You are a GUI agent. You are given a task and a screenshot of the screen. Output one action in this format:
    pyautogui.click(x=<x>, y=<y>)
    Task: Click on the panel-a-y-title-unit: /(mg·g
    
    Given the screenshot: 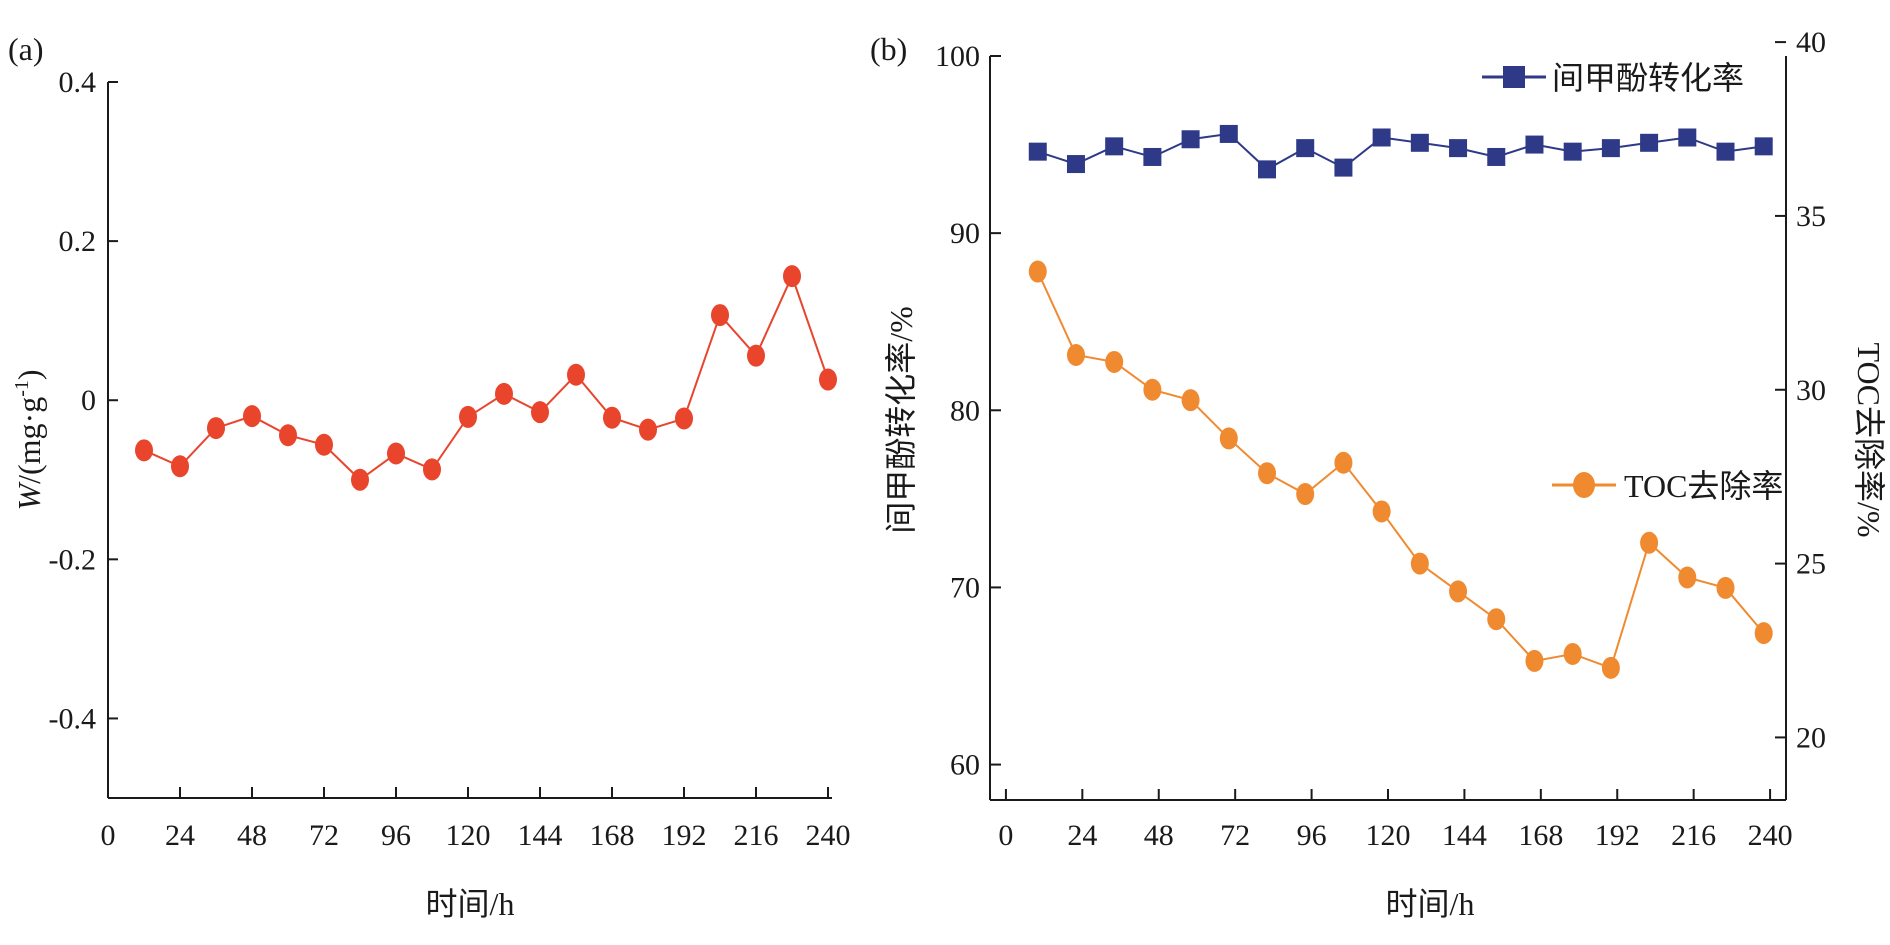 What is the action you would take?
    pyautogui.click(x=29, y=440)
    